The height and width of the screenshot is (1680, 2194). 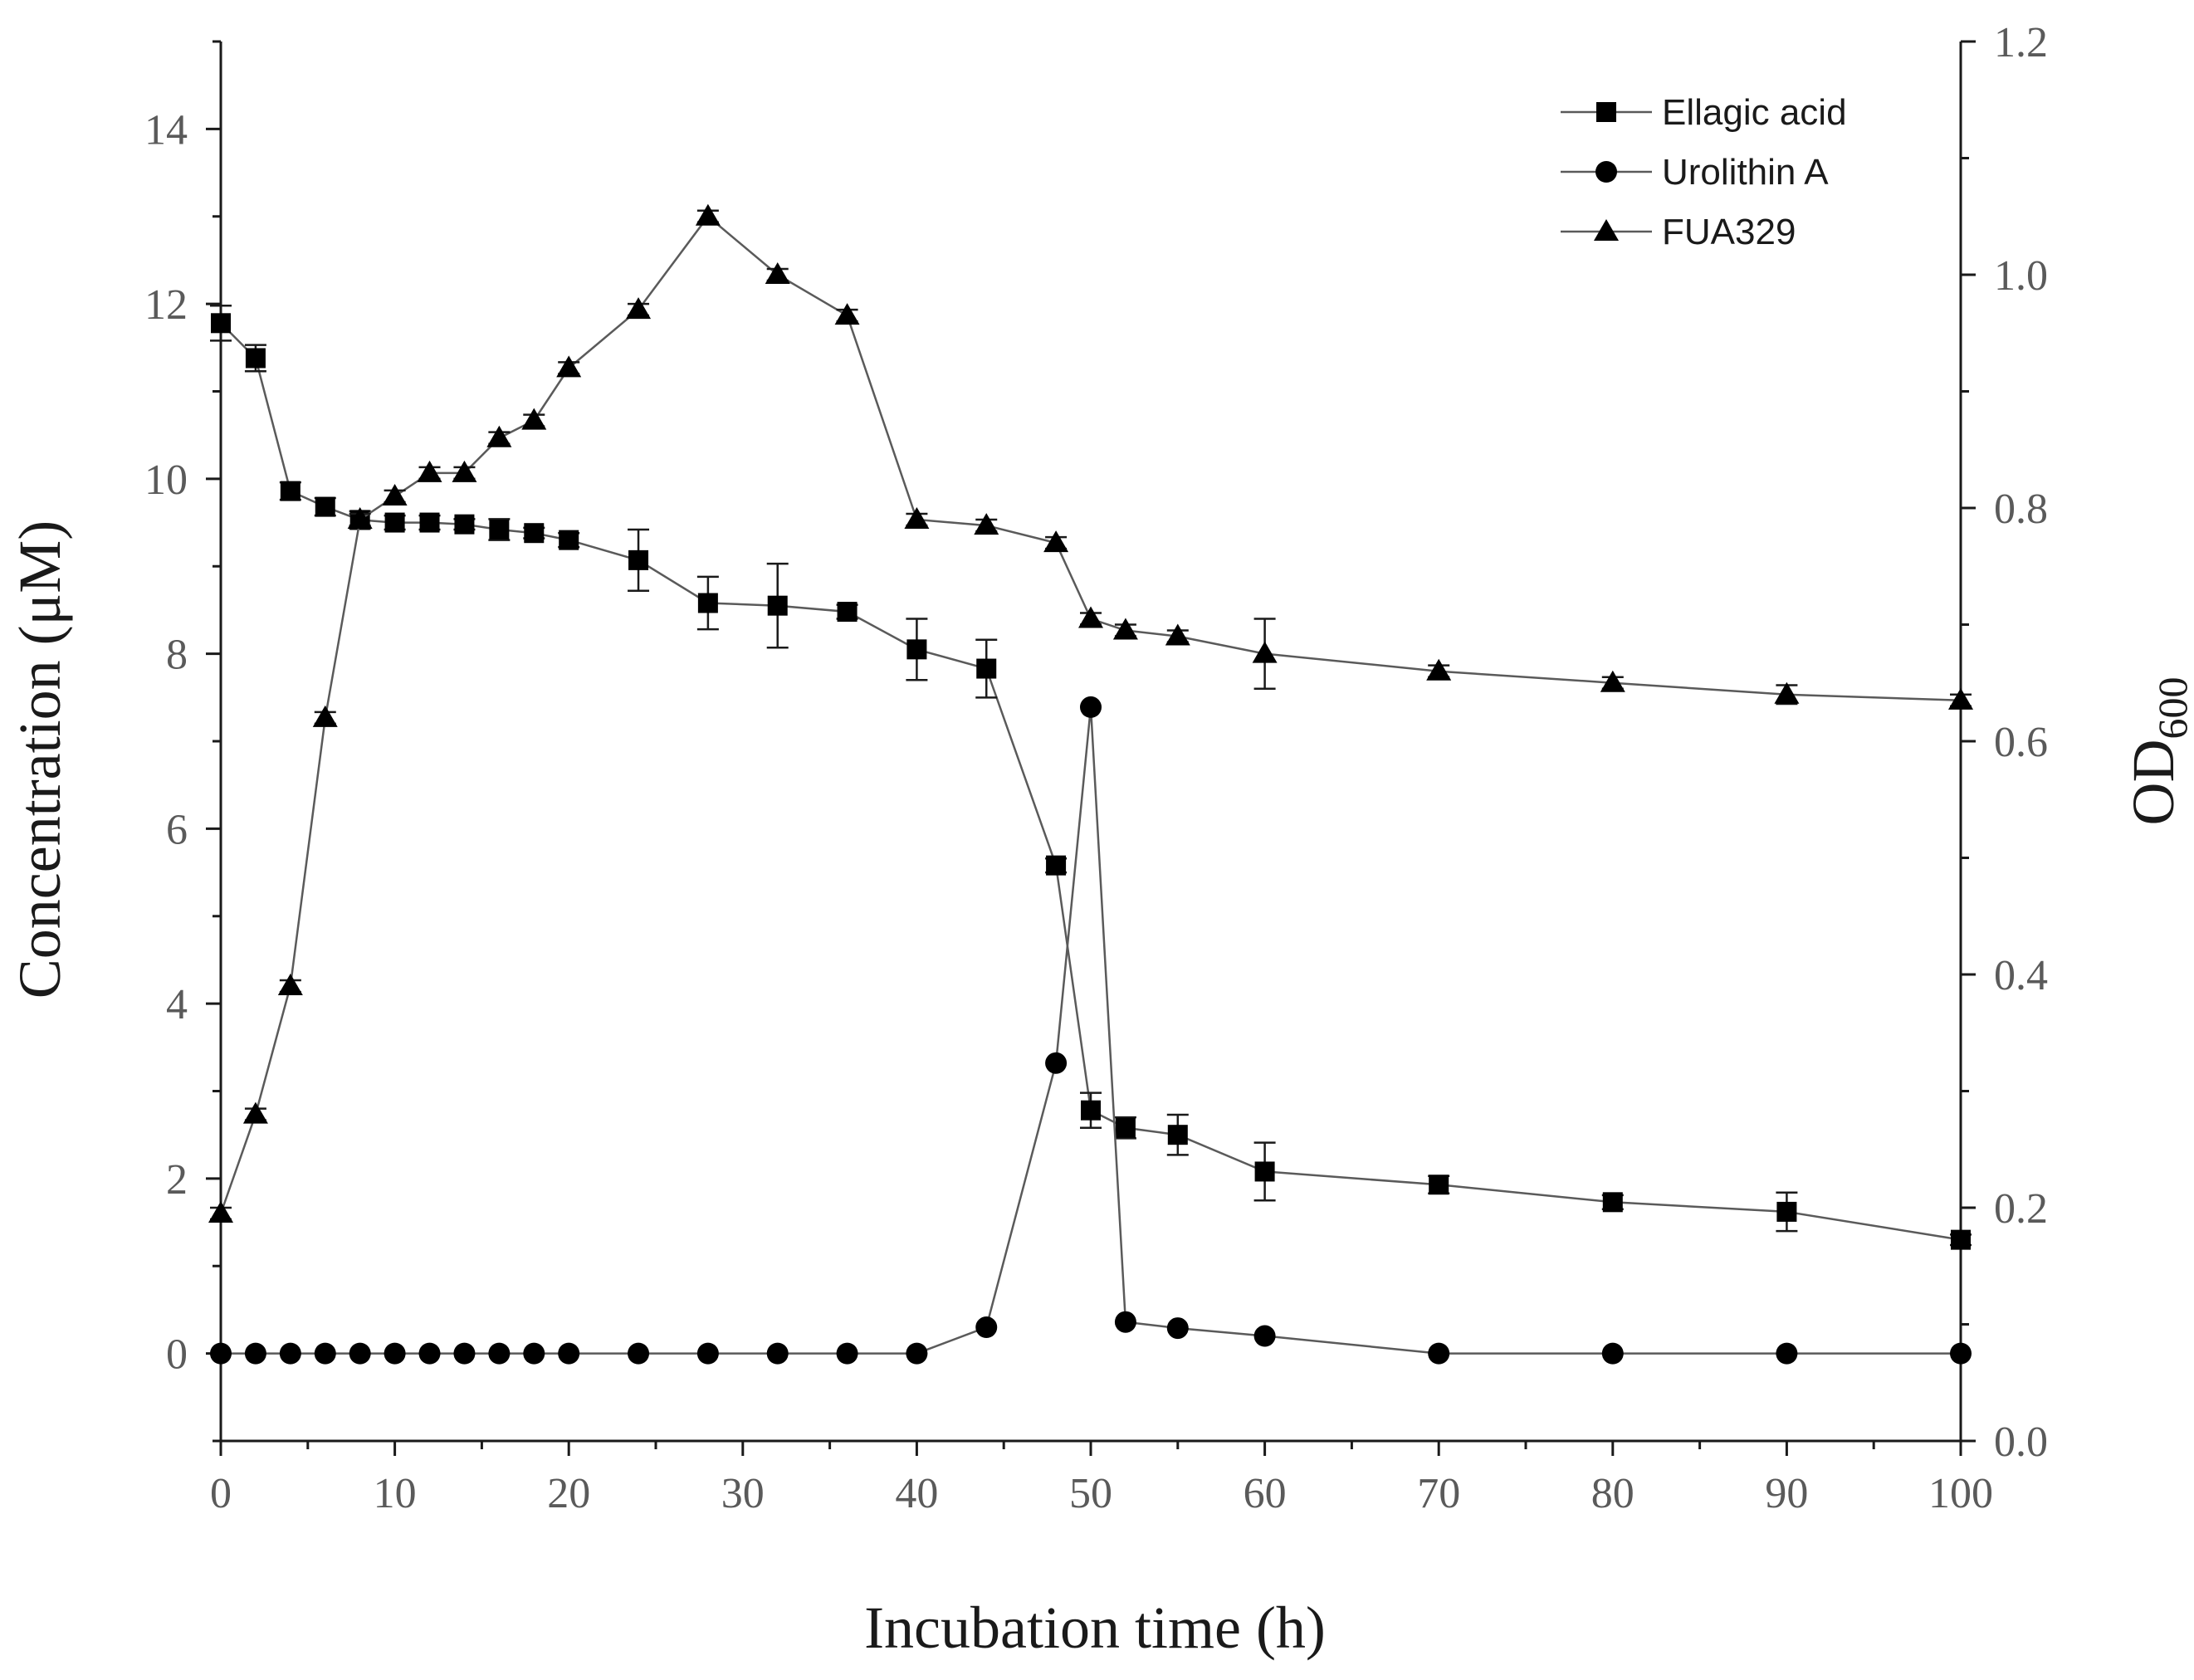 What do you see at coordinates (177, 655) in the screenshot?
I see `y-tick-label: 8` at bounding box center [177, 655].